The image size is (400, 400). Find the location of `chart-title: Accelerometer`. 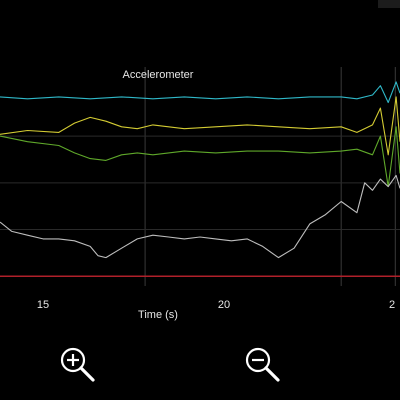

chart-title: Accelerometer is located at coordinates (158, 75).